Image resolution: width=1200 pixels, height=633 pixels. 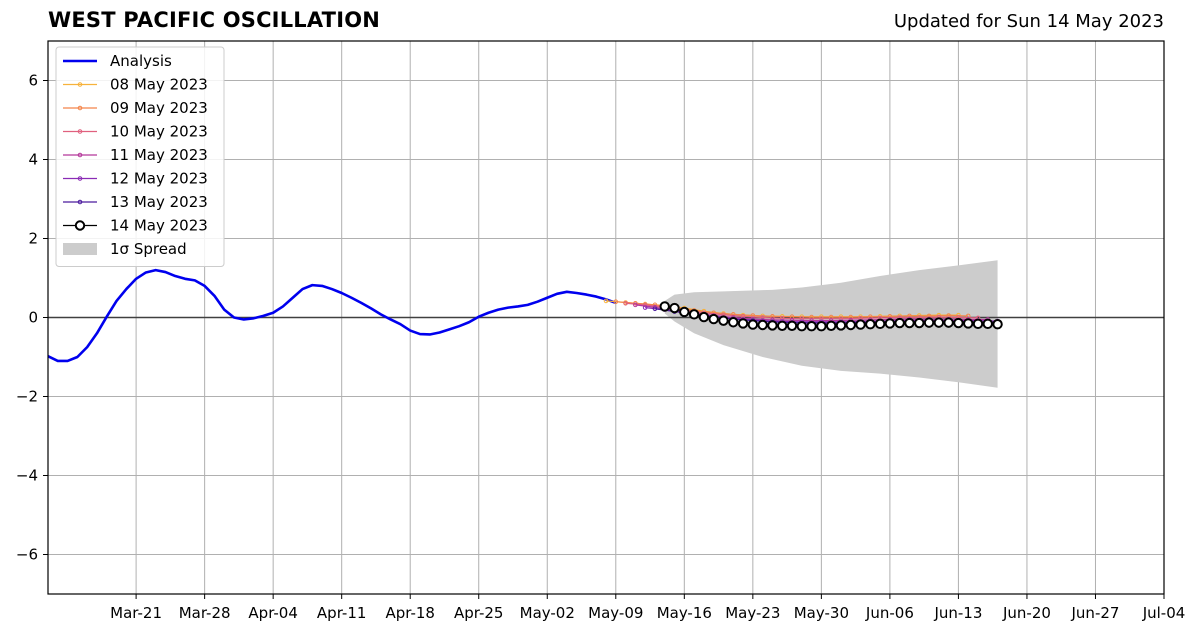 I want to click on legend-item: 14 May 2023, so click(x=135, y=226).